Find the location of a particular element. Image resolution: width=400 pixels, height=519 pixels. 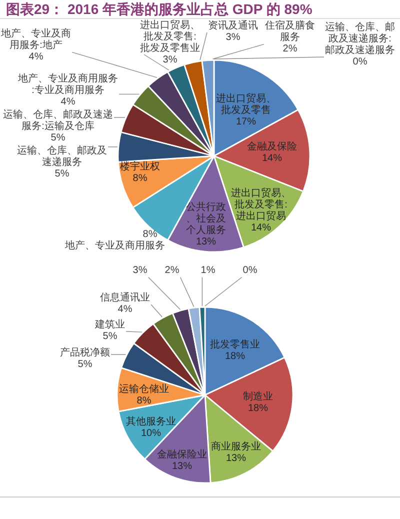

title: 图表29： 2016 年香港的服务业占总 GDP 的 89% is located at coordinates (159, 9).